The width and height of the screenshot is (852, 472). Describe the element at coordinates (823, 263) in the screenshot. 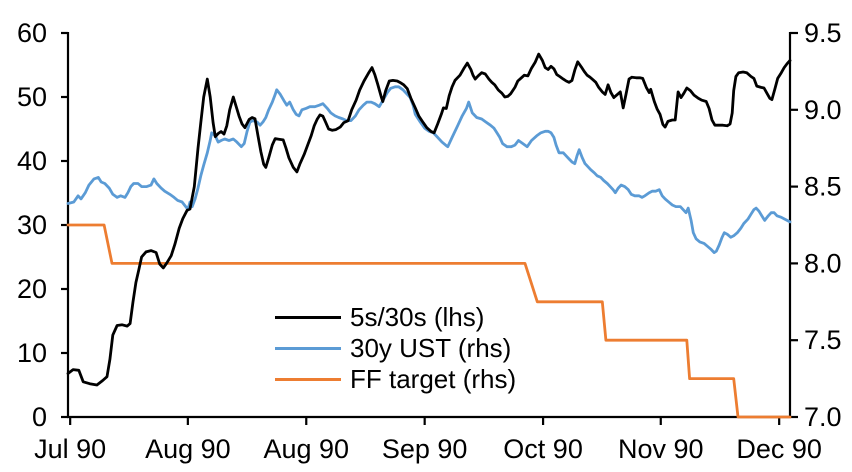

I see `y-axis-right-tick-label: 8.0` at that location.